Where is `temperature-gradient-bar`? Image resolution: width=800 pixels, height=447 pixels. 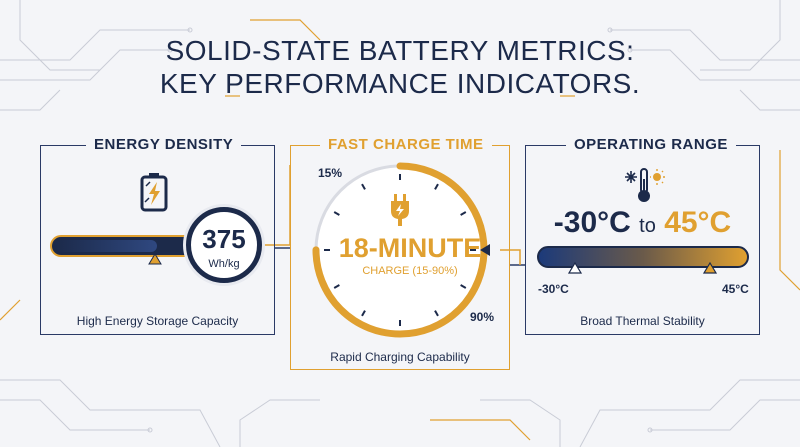
temperature-gradient-bar is located at coordinates (643, 257).